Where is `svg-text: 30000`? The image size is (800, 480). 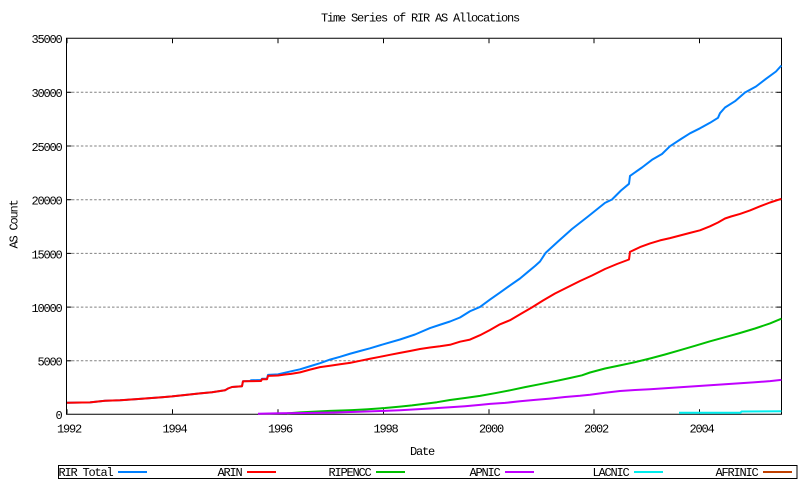 svg-text: 30000 is located at coordinates (46, 94).